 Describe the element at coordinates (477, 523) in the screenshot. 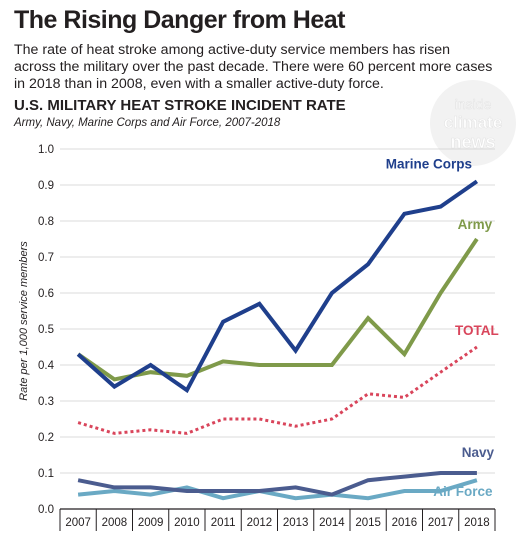

I see `x-tick-label: 2018` at that location.